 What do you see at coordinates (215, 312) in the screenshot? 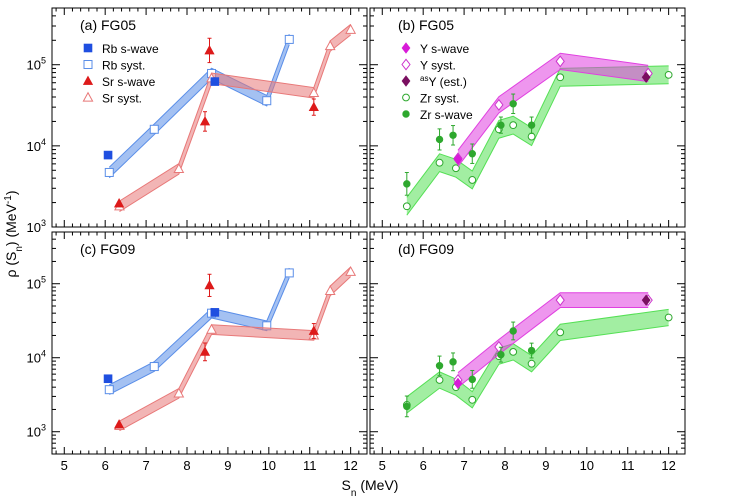
I see `data-point-rb-s-wave` at bounding box center [215, 312].